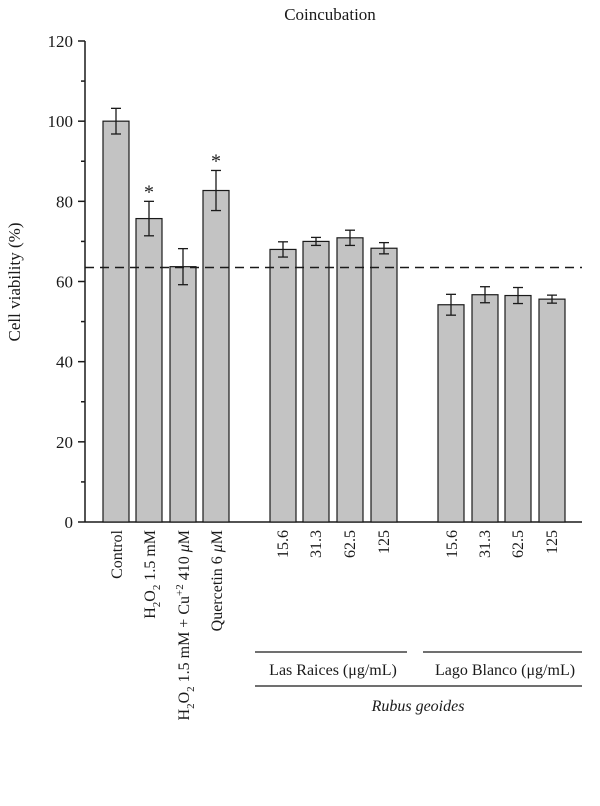 The width and height of the screenshot is (600, 806). Describe the element at coordinates (61, 121) in the screenshot. I see `y-tick-label: 100` at that location.